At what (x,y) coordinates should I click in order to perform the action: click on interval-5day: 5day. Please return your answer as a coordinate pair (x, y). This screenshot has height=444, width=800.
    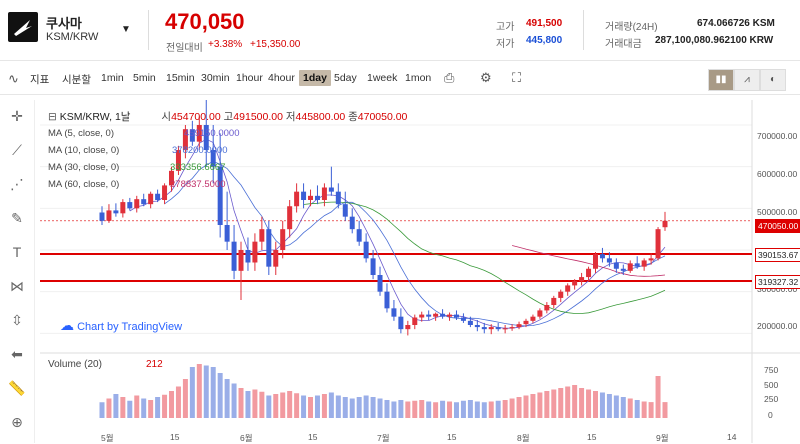
    Looking at the image, I should click on (345, 78).